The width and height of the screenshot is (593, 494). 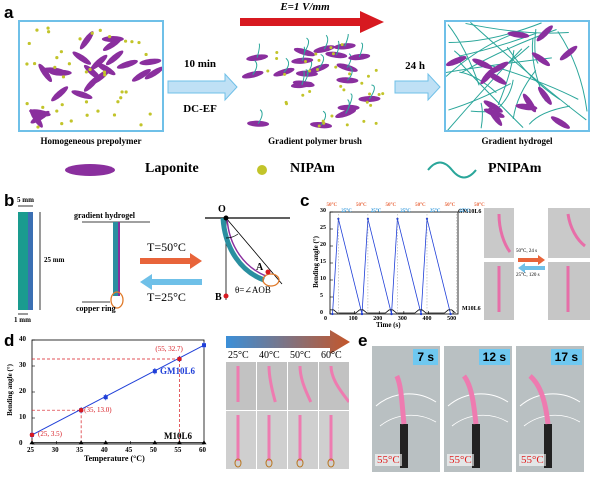 I want to click on brush-box, so click(x=315, y=84).